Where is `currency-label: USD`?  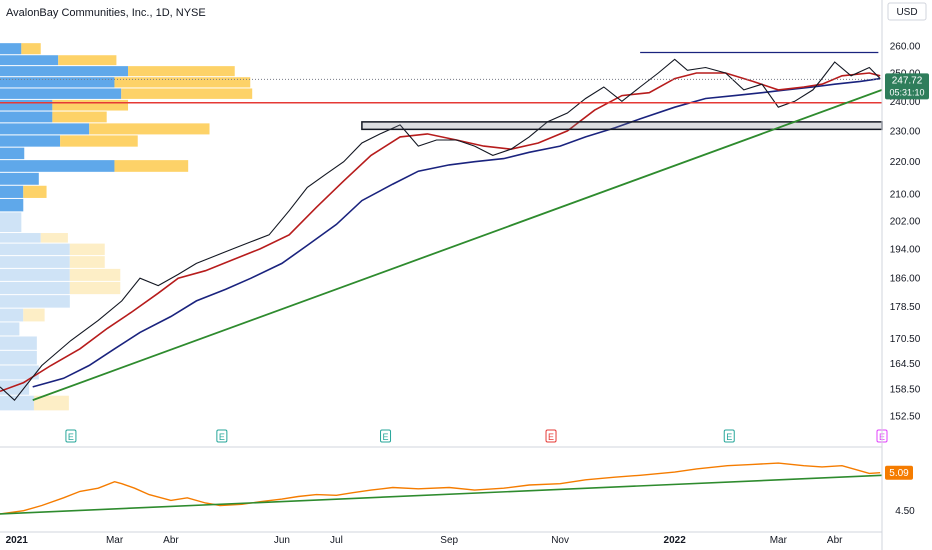
currency-label: USD is located at coordinates (906, 12).